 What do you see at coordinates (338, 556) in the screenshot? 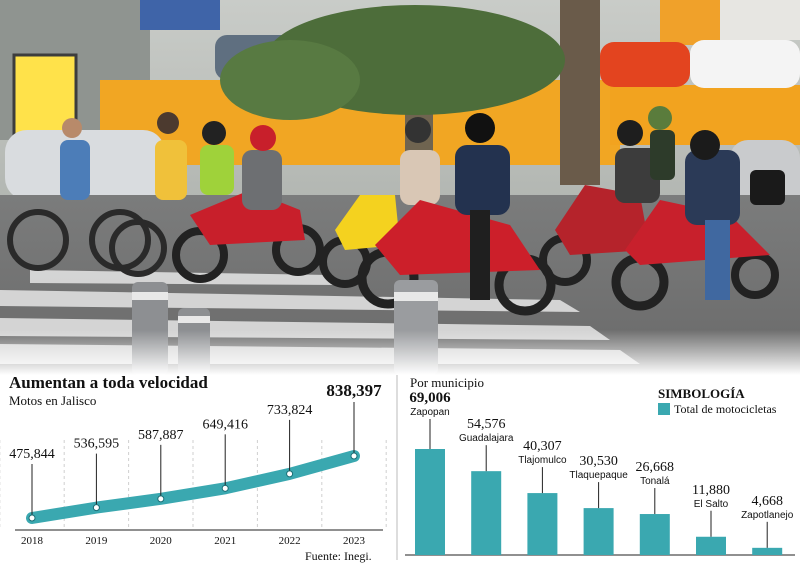
I see `left-chart-source: Fuente: Inegi.` at bounding box center [338, 556].